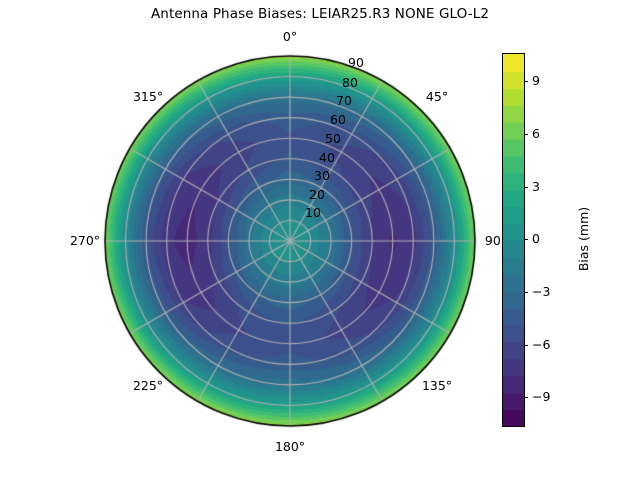 The width and height of the screenshot is (640, 480). What do you see at coordinates (536, 238) in the screenshot?
I see `colorbar-tick-0: 0` at bounding box center [536, 238].